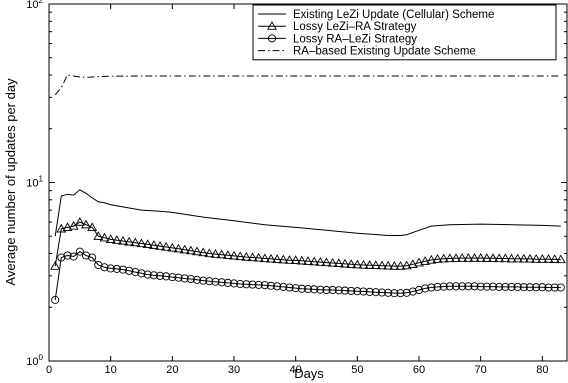  What do you see at coordinates (307, 213) in the screenshot?
I see `series-line` at bounding box center [307, 213].